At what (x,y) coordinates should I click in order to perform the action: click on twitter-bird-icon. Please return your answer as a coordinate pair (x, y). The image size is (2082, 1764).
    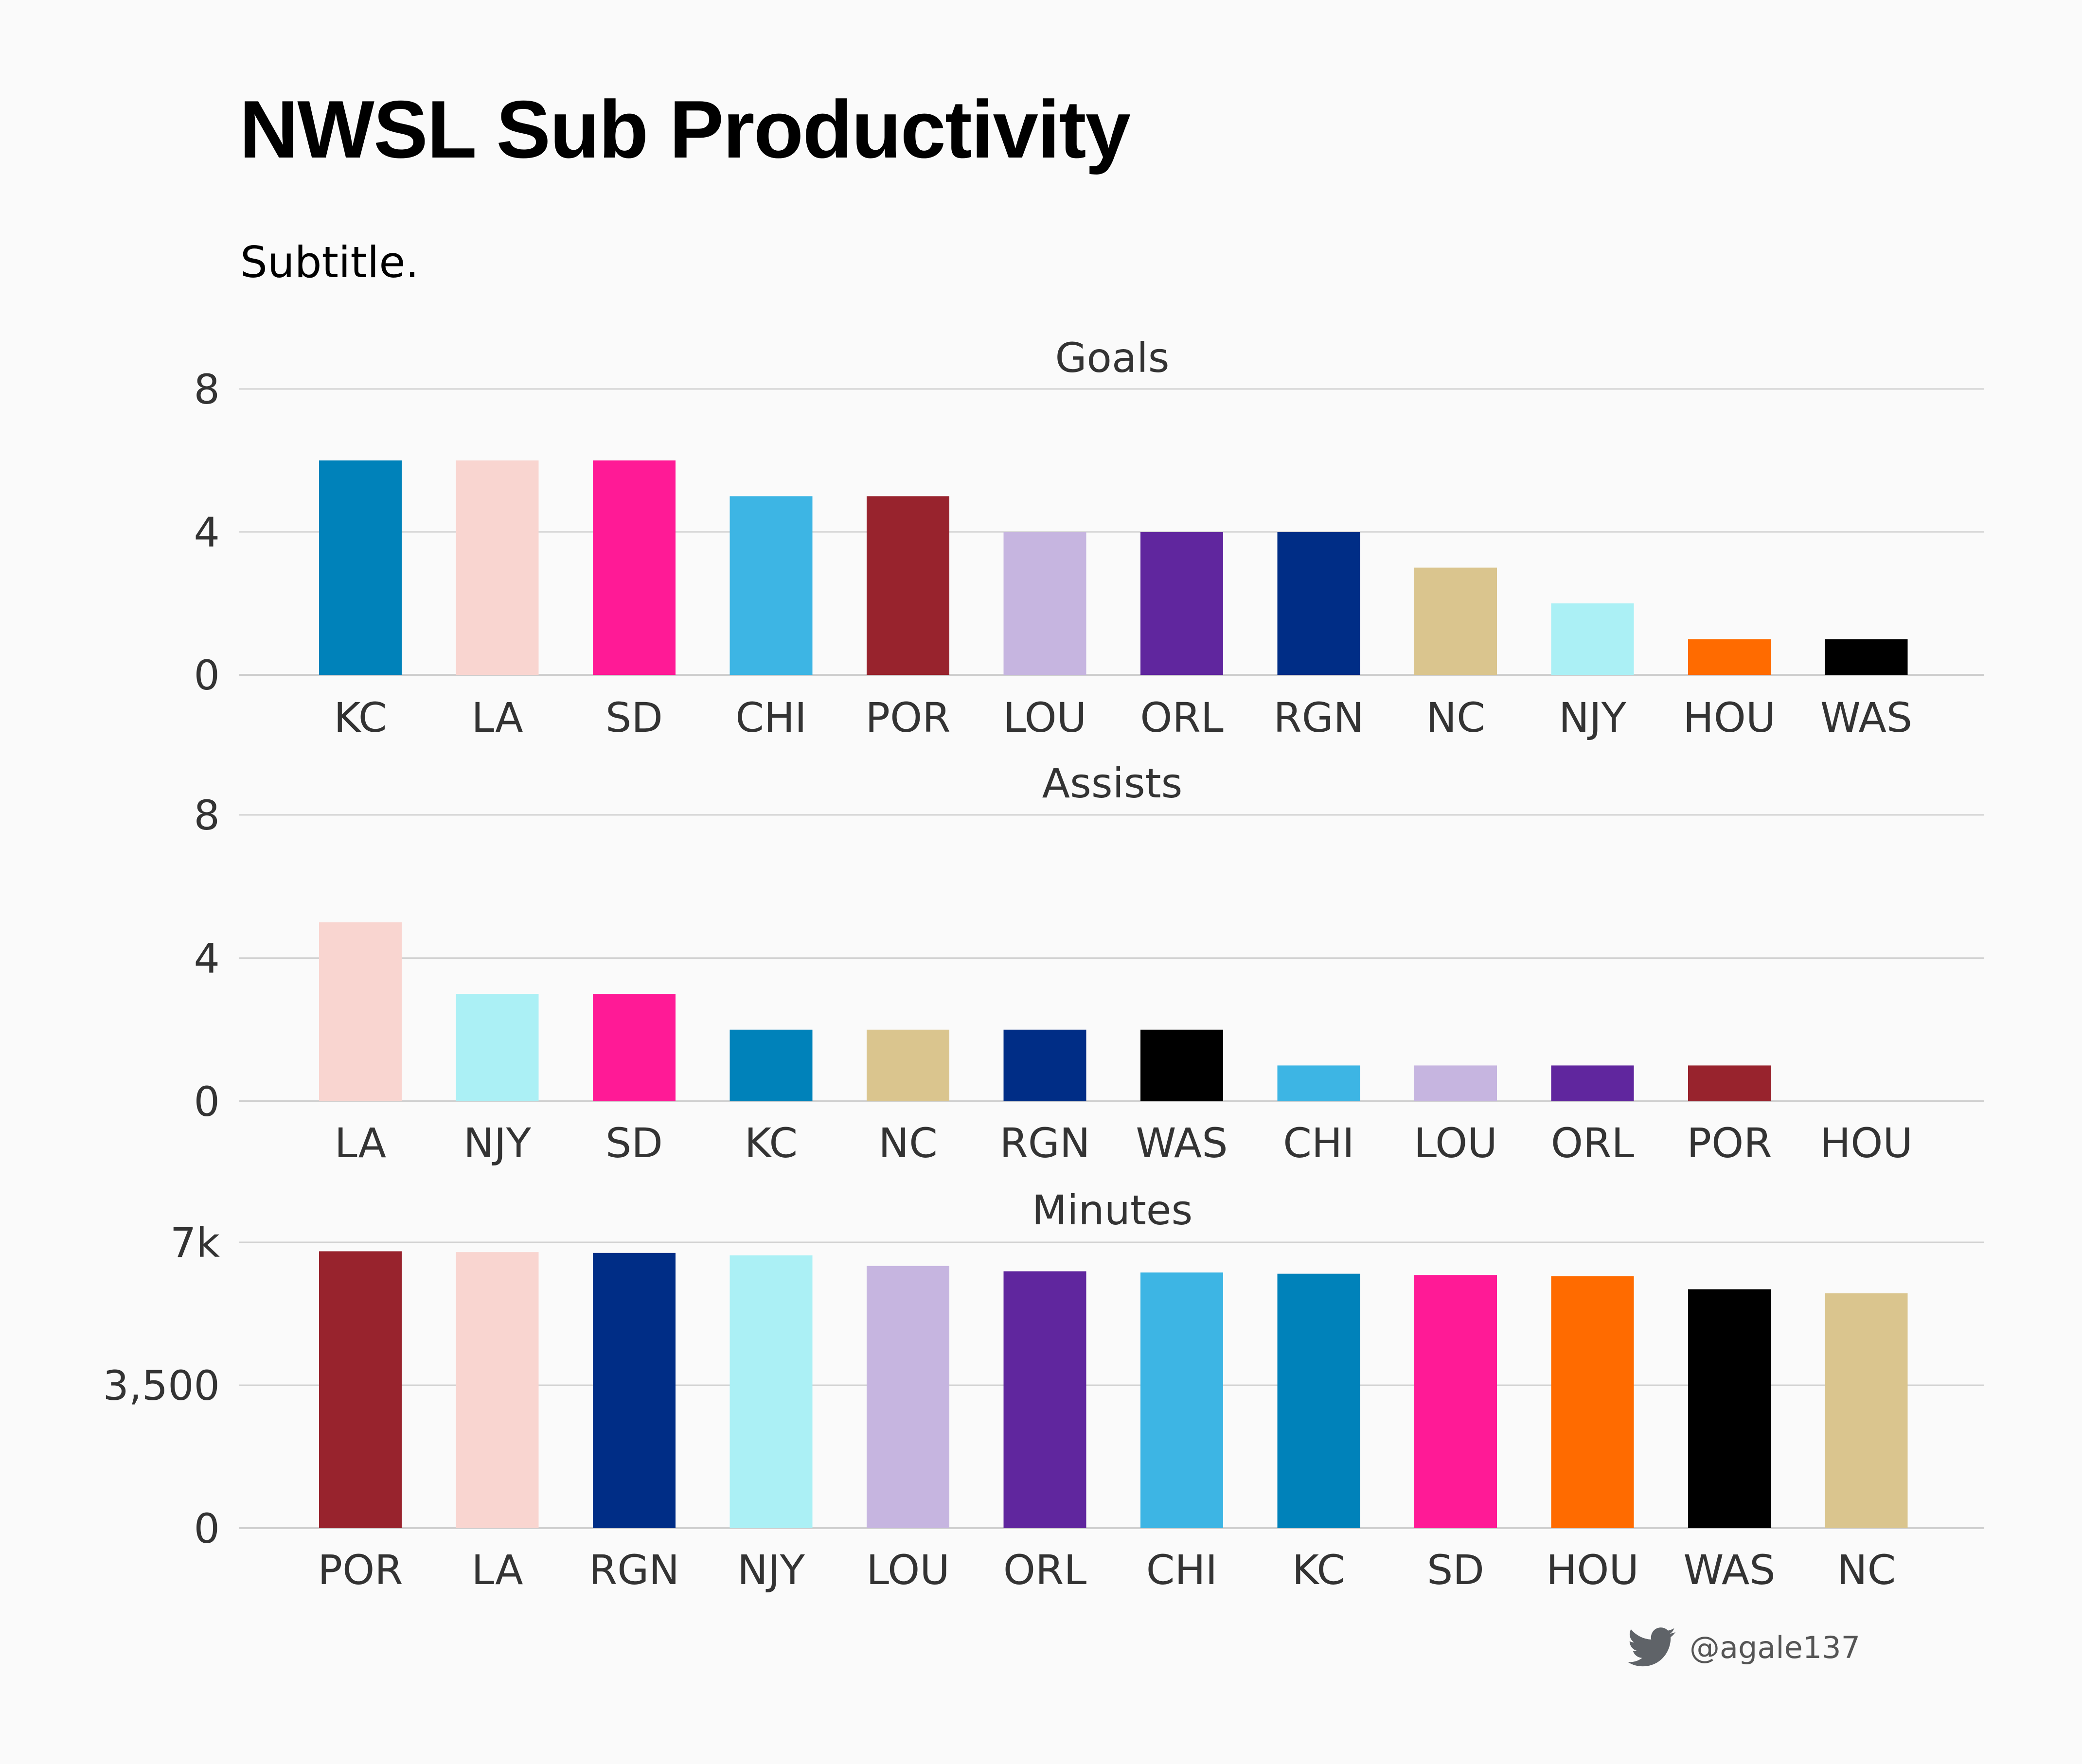
    Looking at the image, I should click on (1652, 1647).